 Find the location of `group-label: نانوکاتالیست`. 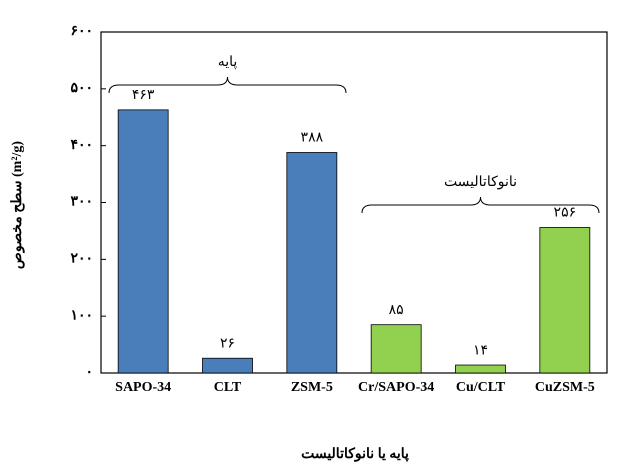

group-label: نانوکاتالیست is located at coordinates (480, 182).